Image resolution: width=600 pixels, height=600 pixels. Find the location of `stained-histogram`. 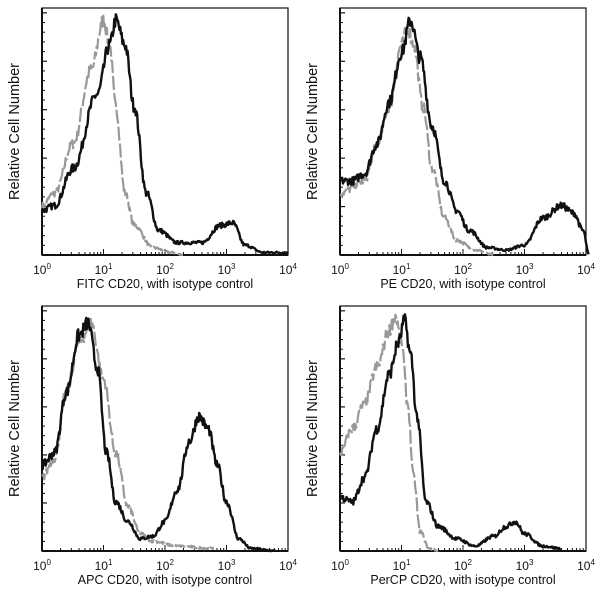

stained-histogram is located at coordinates (450, 432).